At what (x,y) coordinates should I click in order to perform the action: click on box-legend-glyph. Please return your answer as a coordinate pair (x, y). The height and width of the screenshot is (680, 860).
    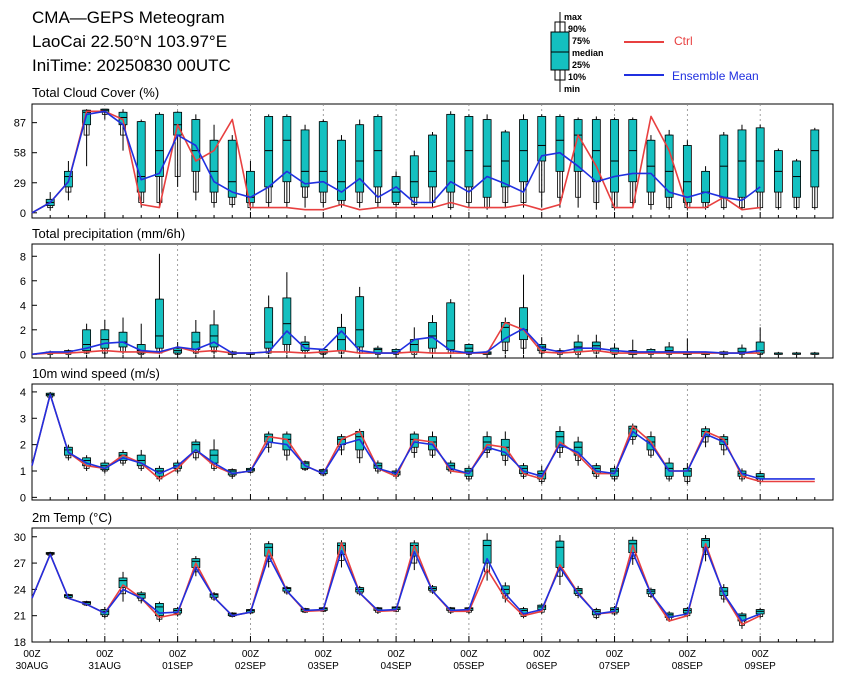
    Looking at the image, I should click on (560, 52).